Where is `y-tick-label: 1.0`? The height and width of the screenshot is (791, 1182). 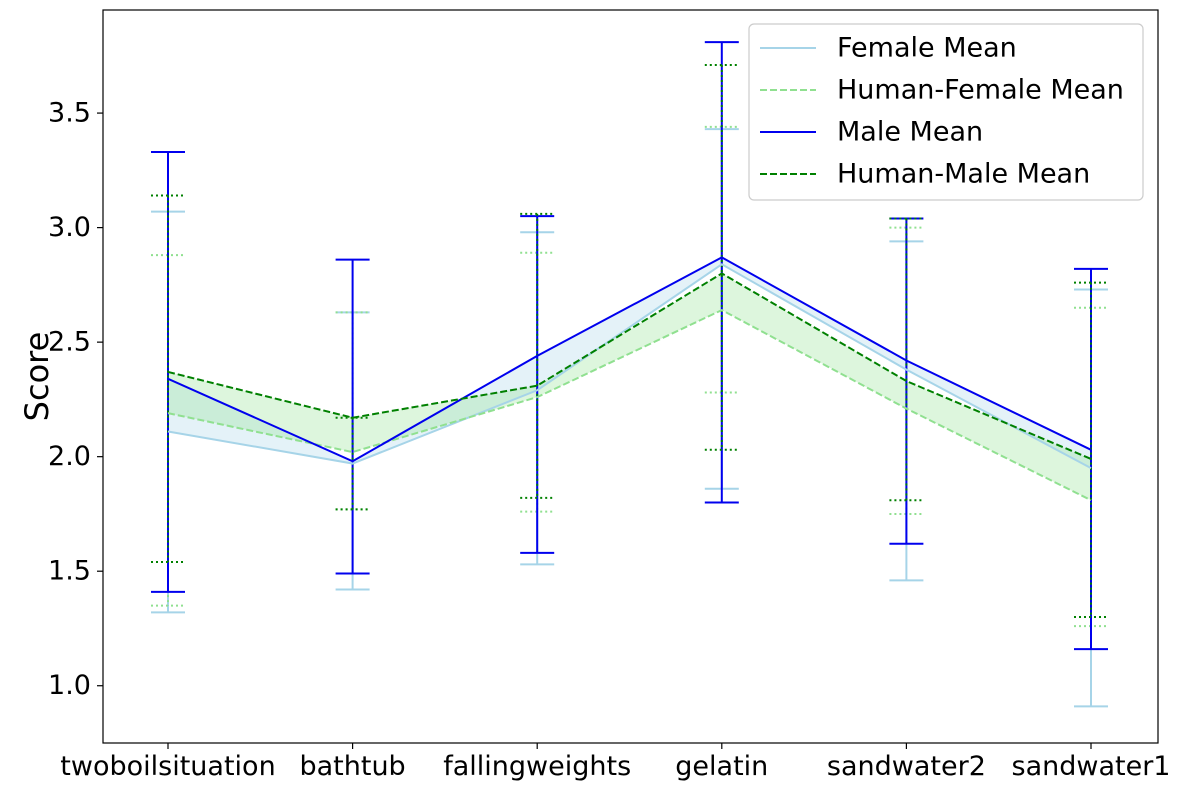
y-tick-label: 1.0 is located at coordinates (69, 685).